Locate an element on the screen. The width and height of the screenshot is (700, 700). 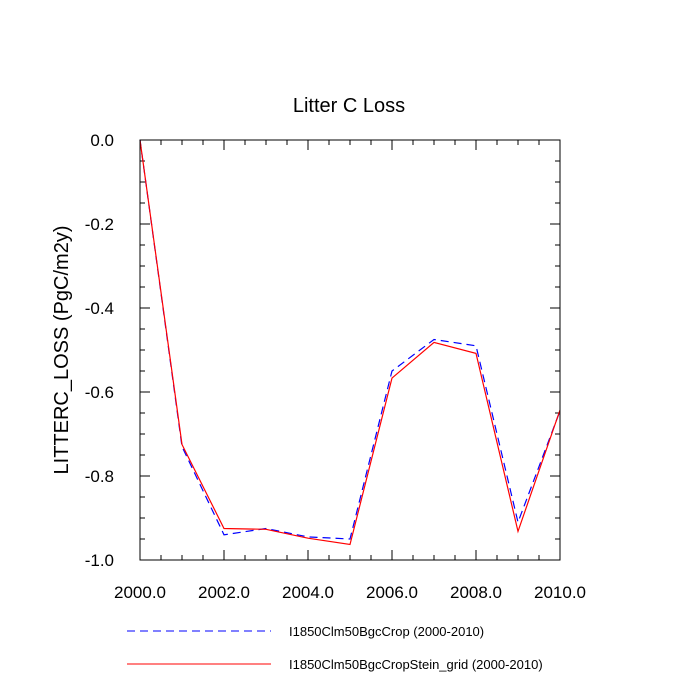
x-tick-label: 2008.0 is located at coordinates (476, 592).